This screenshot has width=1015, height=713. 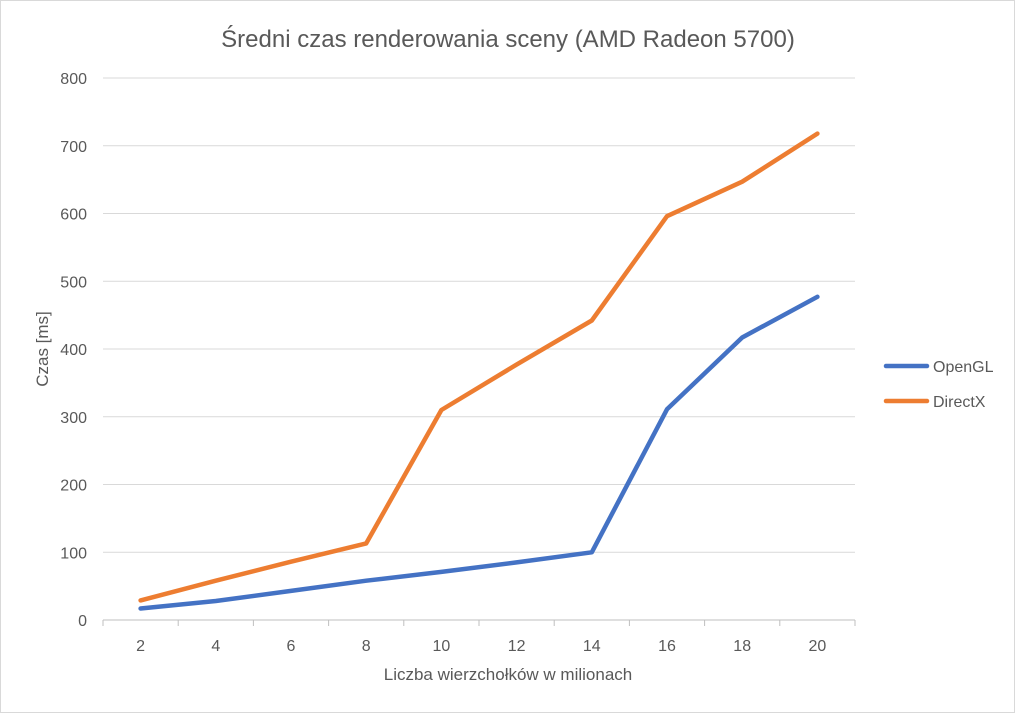 I want to click on y-tick-label: 0, so click(x=82, y=621).